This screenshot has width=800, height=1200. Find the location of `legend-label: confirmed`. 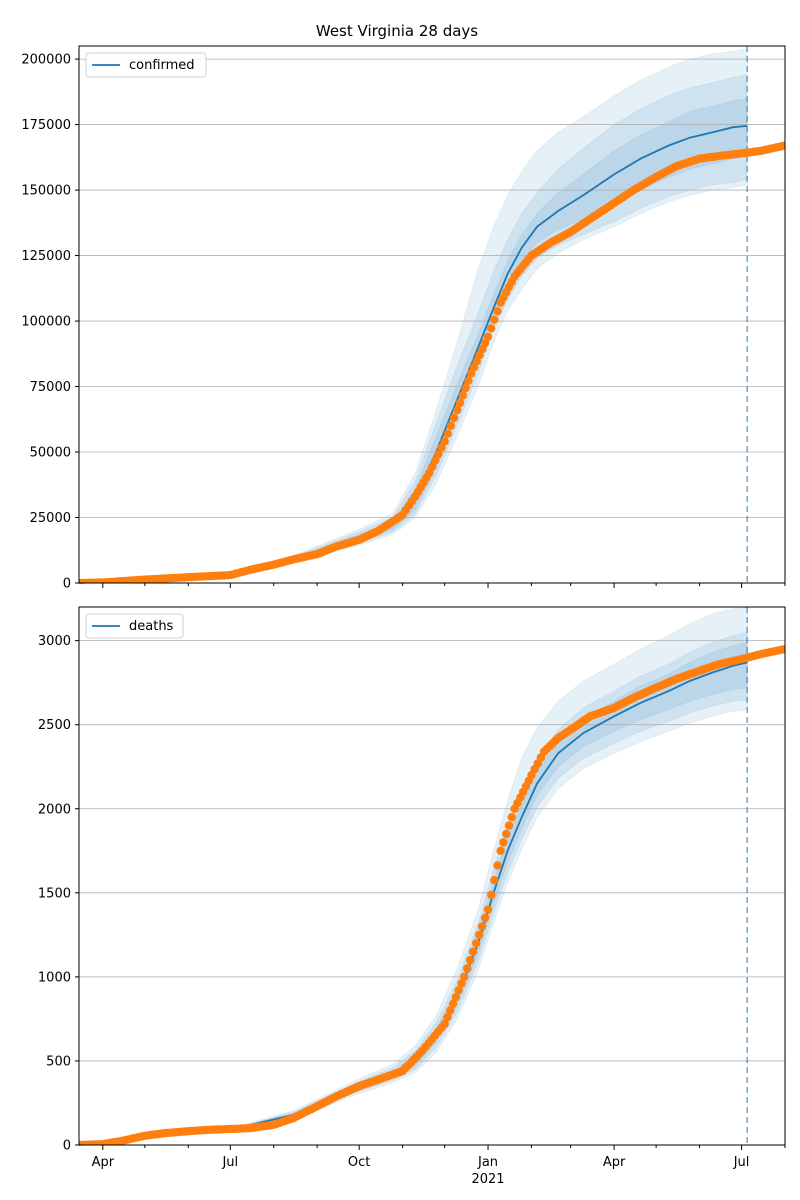

legend-label: confirmed is located at coordinates (162, 65).